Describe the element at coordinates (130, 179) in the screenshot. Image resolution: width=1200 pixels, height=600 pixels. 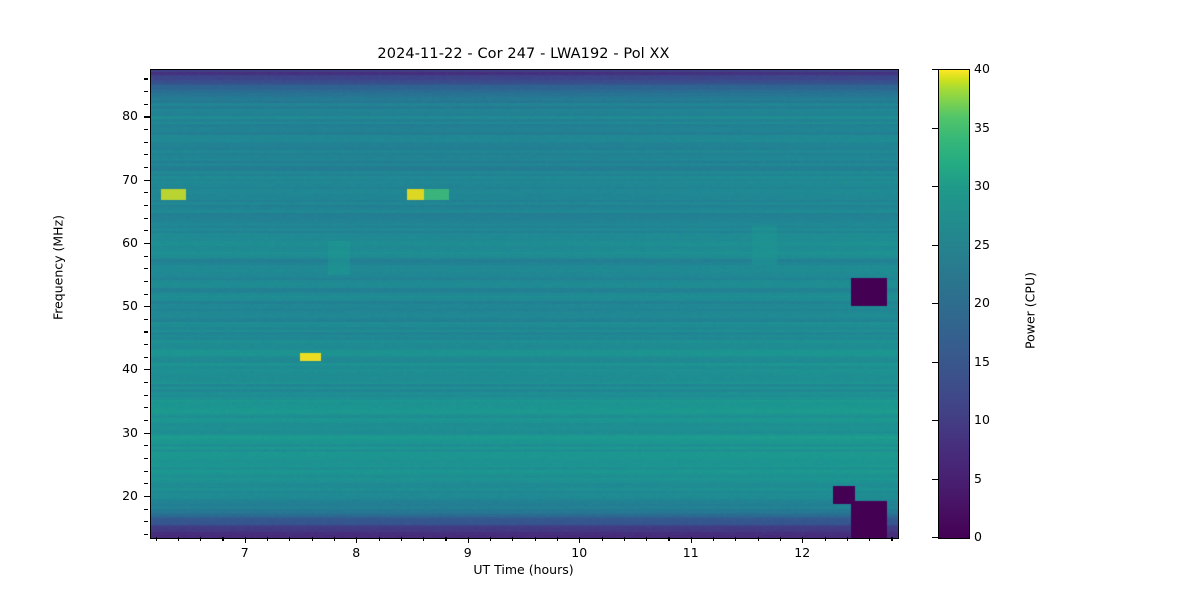
I see `y-axis-tick-label: 70` at that location.